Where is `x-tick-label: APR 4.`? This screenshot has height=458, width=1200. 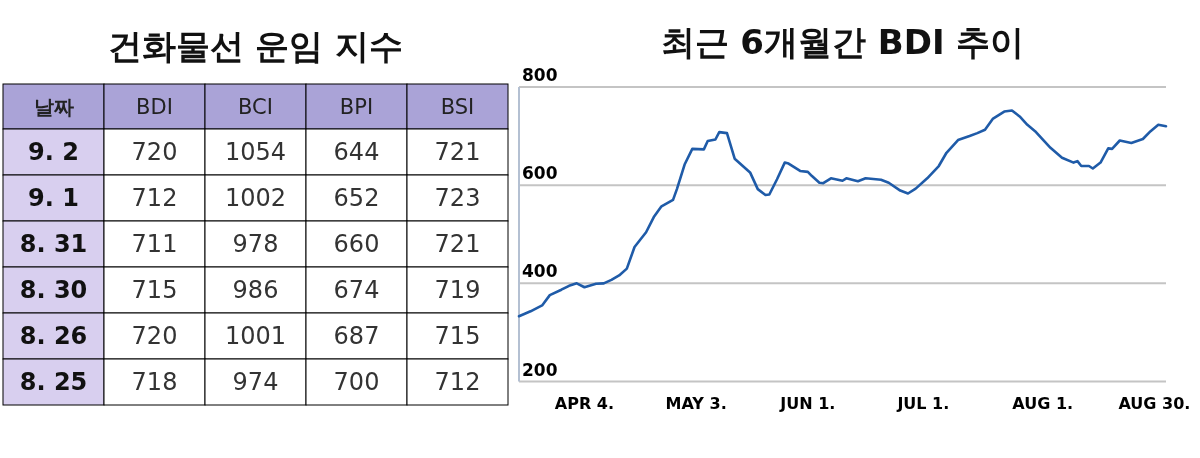
x-tick-label: APR 4. is located at coordinates (584, 403).